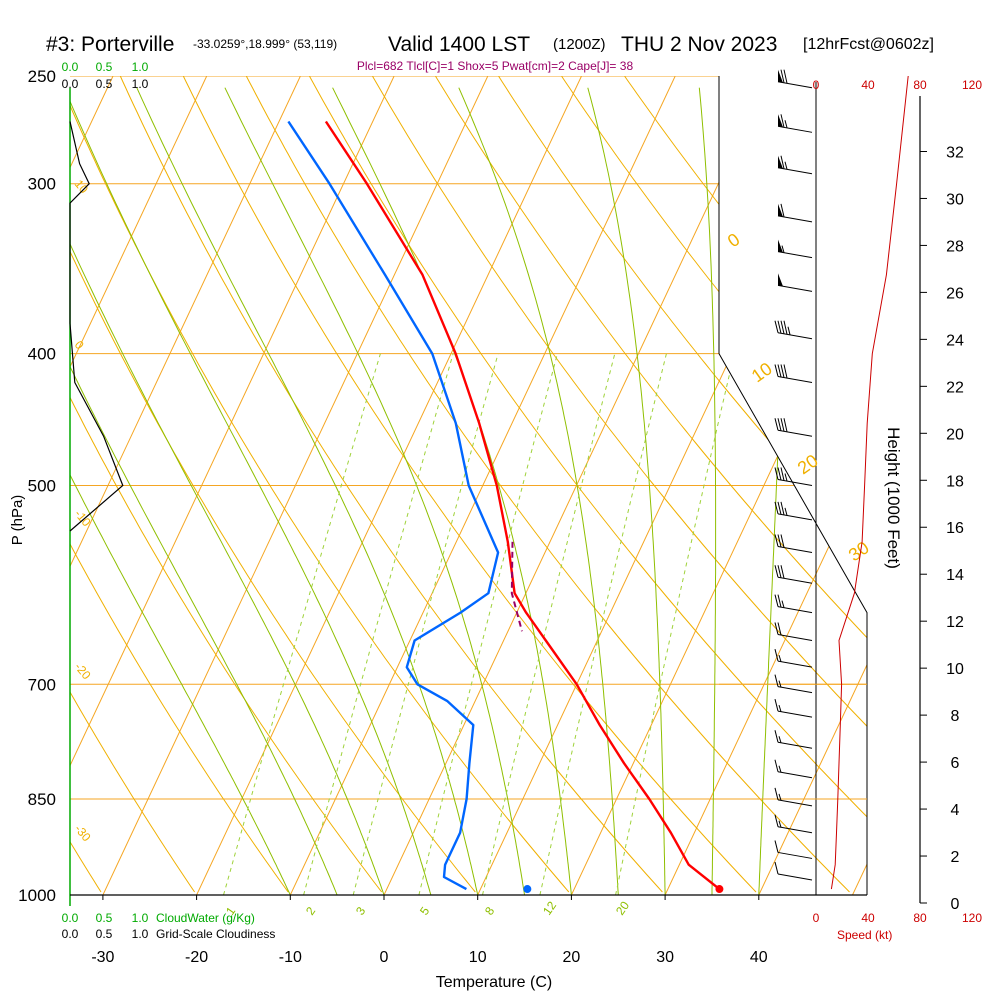 This screenshot has width=1000, height=1000. What do you see at coordinates (816, 85) in the screenshot?
I see `speed-tick-top: 0` at bounding box center [816, 85].